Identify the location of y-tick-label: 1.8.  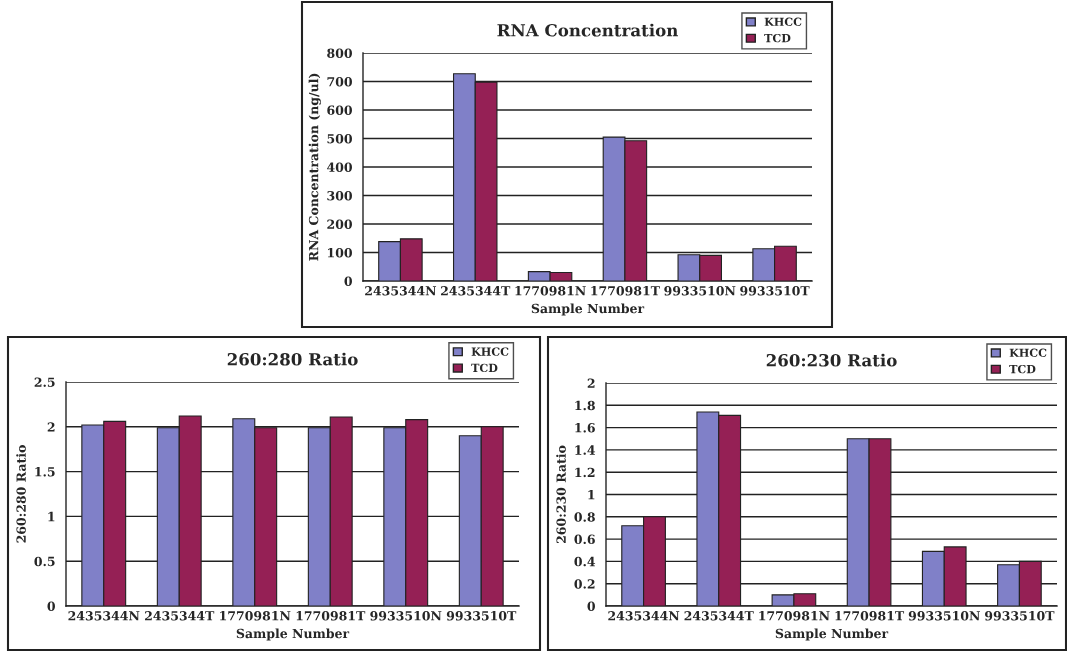
(585, 405).